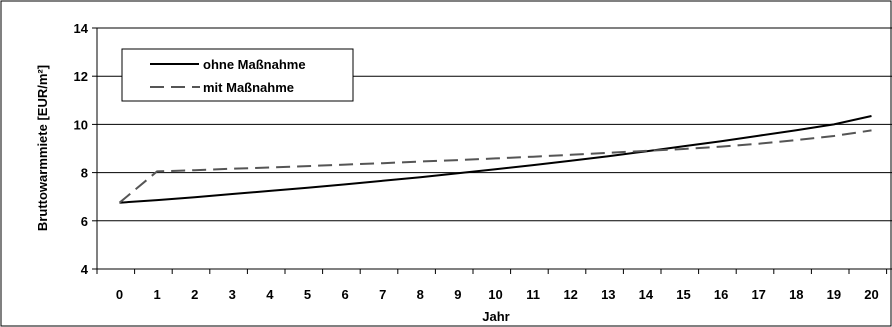 The height and width of the screenshot is (327, 892). Describe the element at coordinates (84, 221) in the screenshot. I see `y-tick-label-6: 6` at that location.